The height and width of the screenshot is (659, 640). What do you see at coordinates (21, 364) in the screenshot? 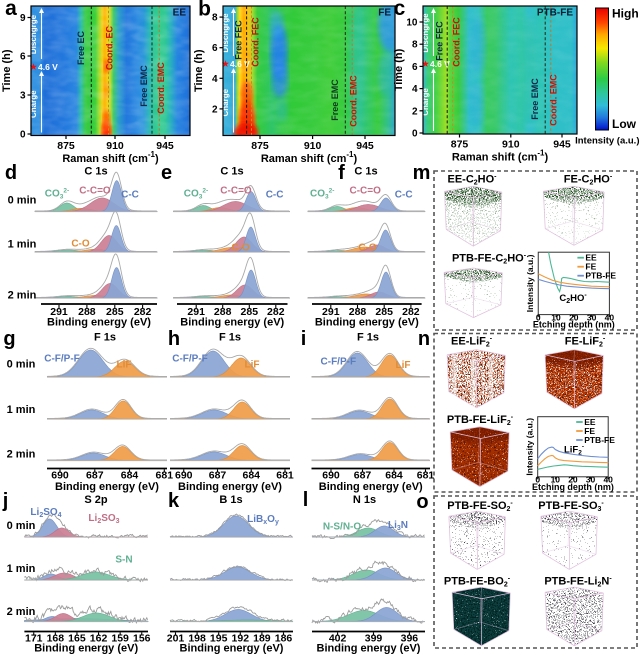
I see `svg-text: 0 min` at bounding box center [21, 364].